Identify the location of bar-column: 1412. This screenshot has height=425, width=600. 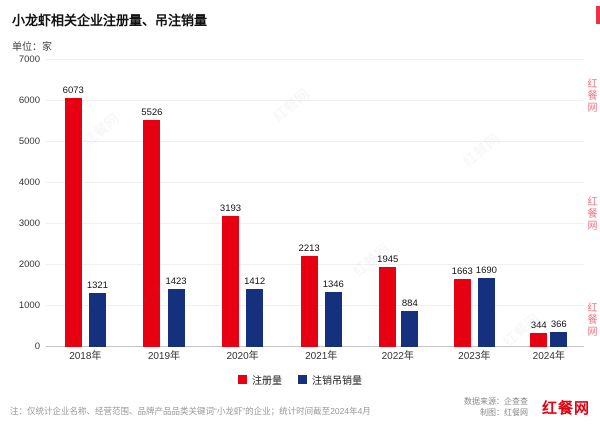
(254, 311).